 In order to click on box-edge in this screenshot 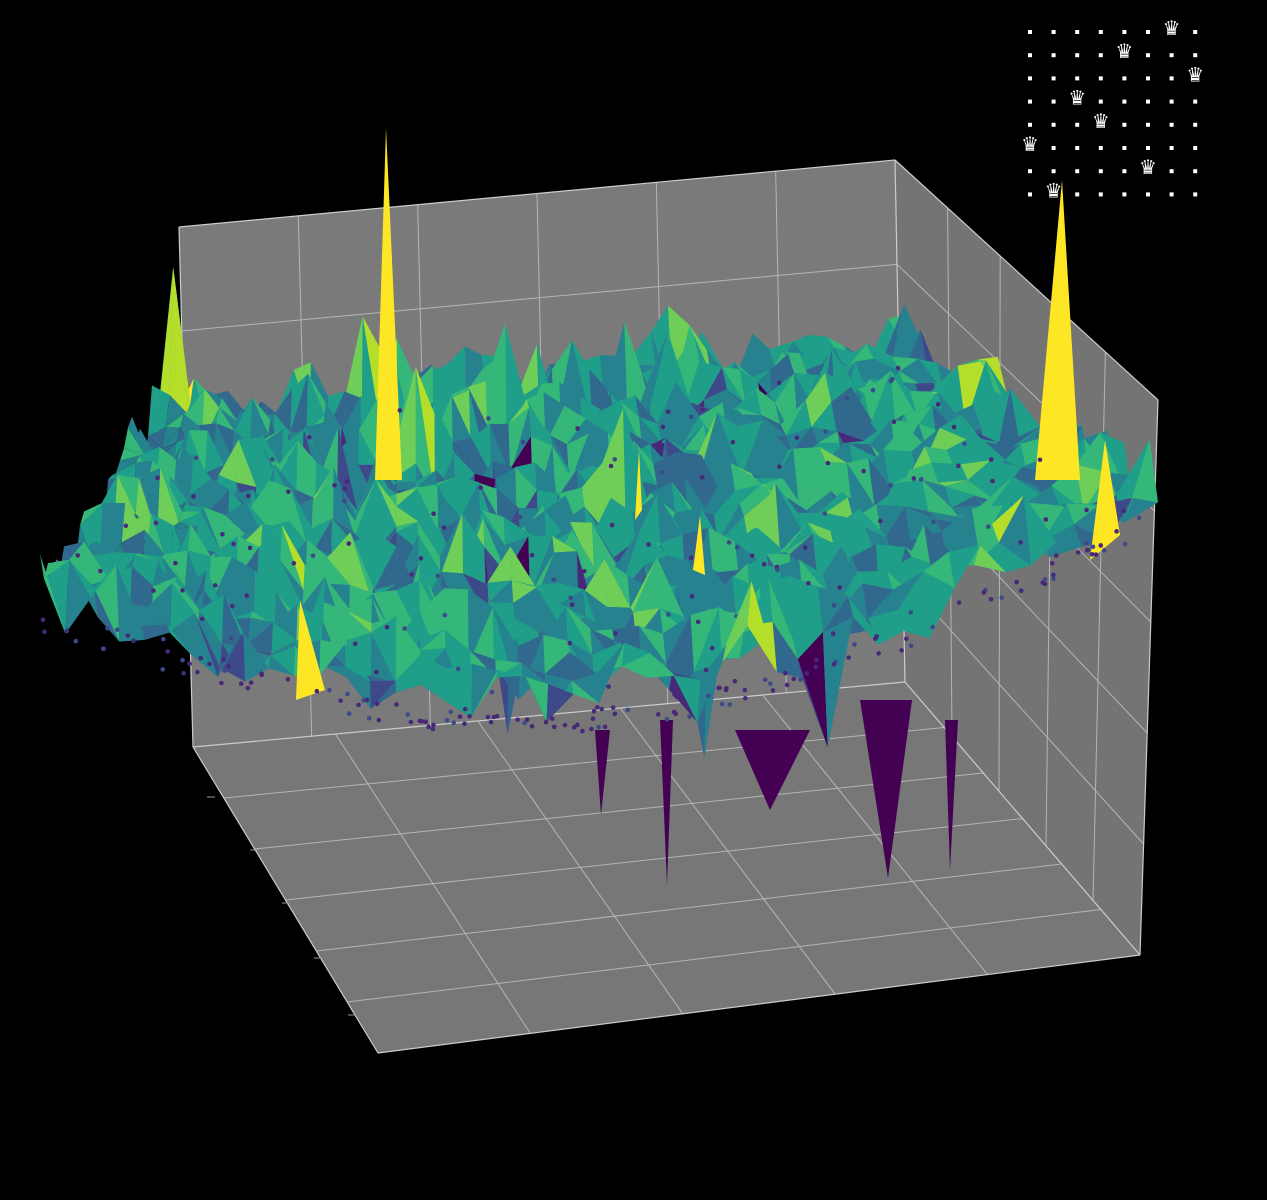, I will do `click(759, 1004)`.